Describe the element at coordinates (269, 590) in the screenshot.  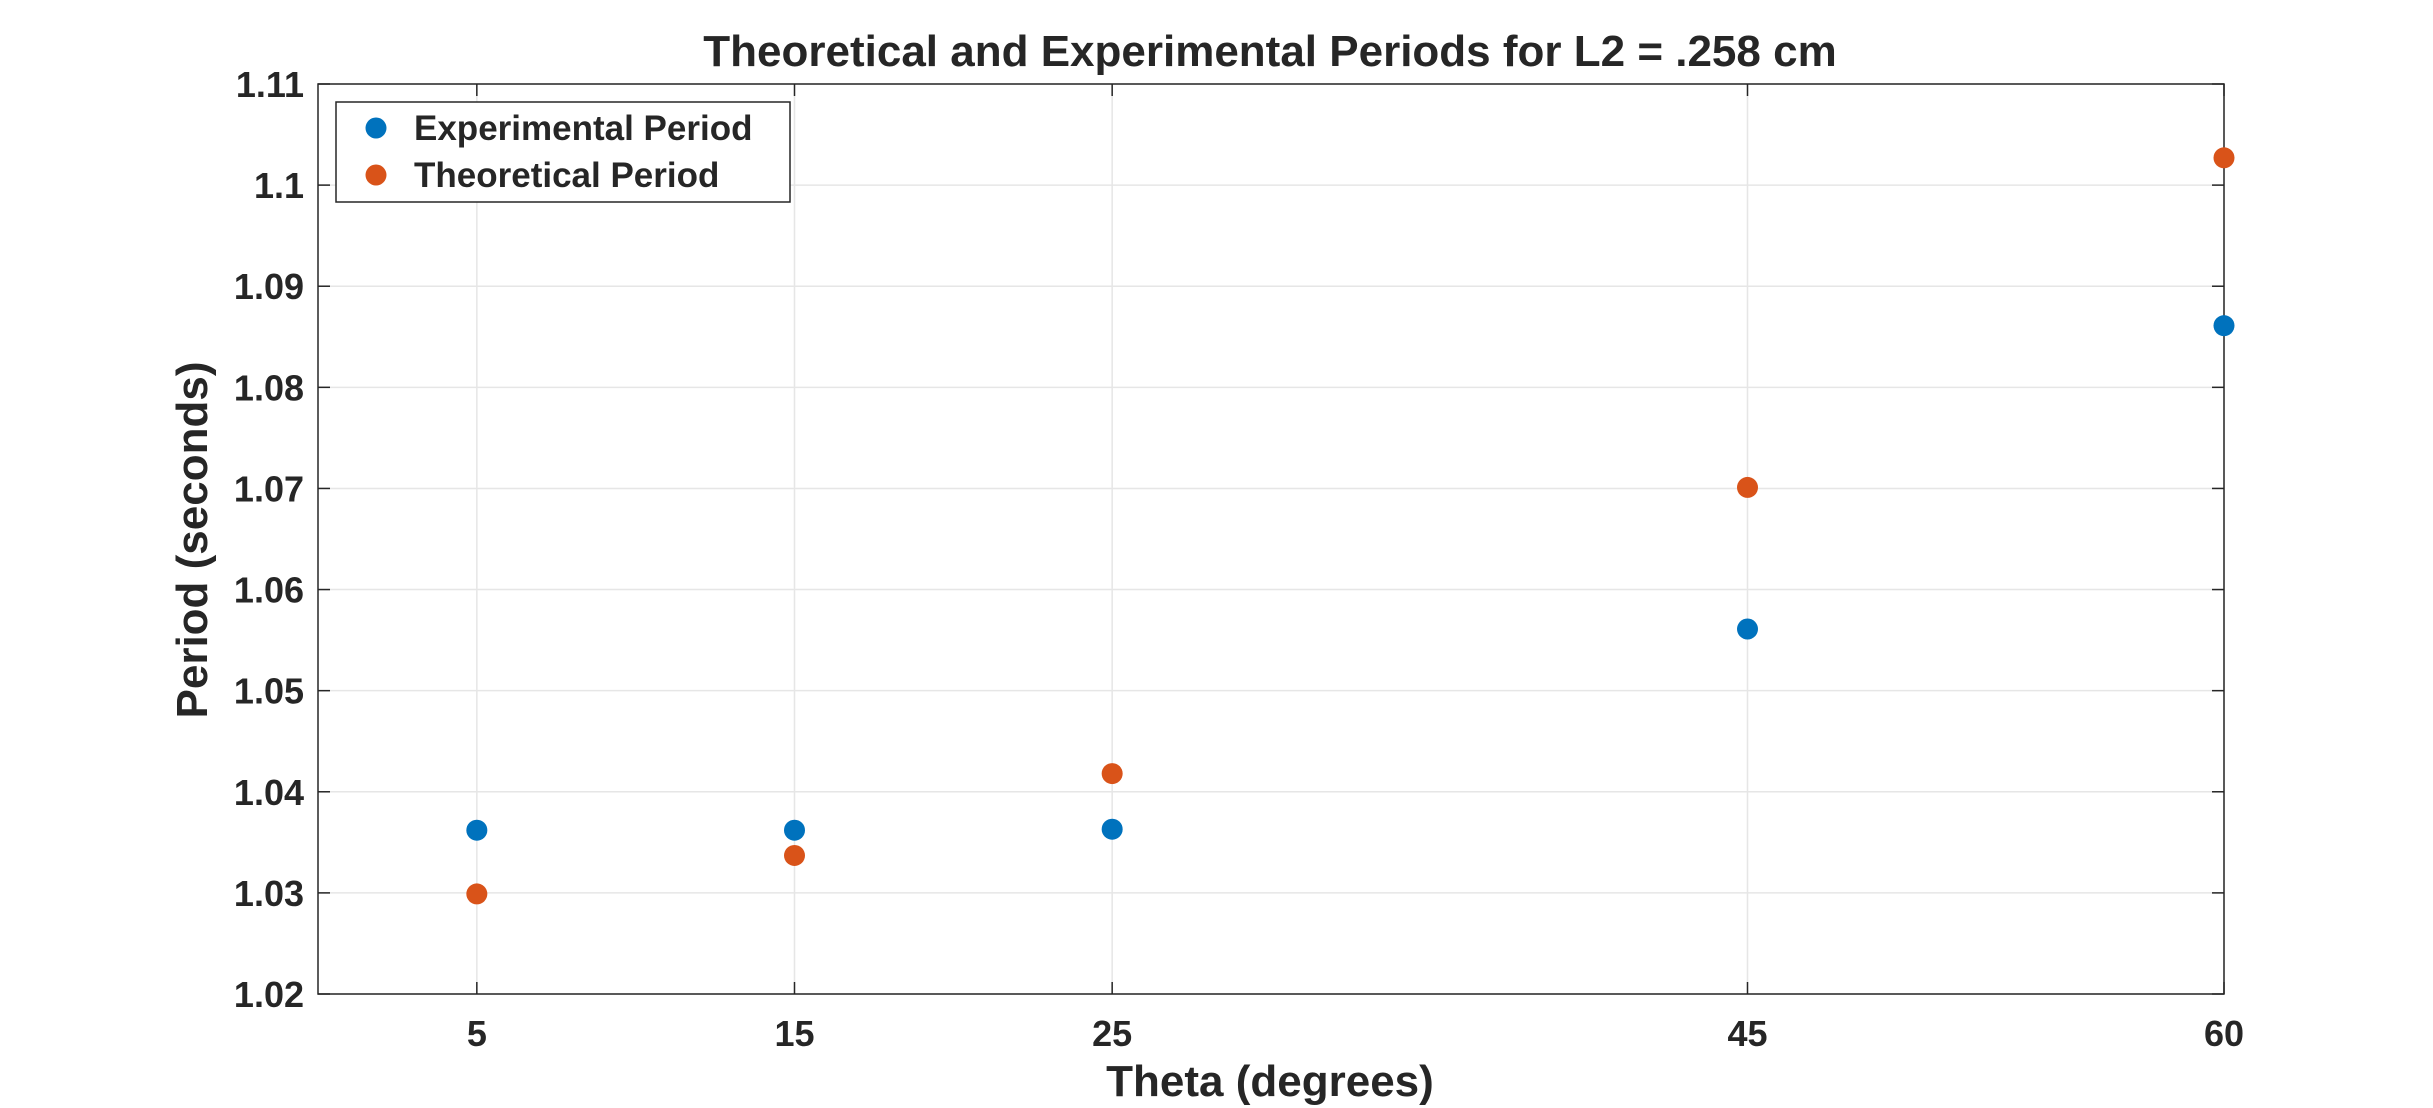
I see `y-tick-label: 1.06` at that location.